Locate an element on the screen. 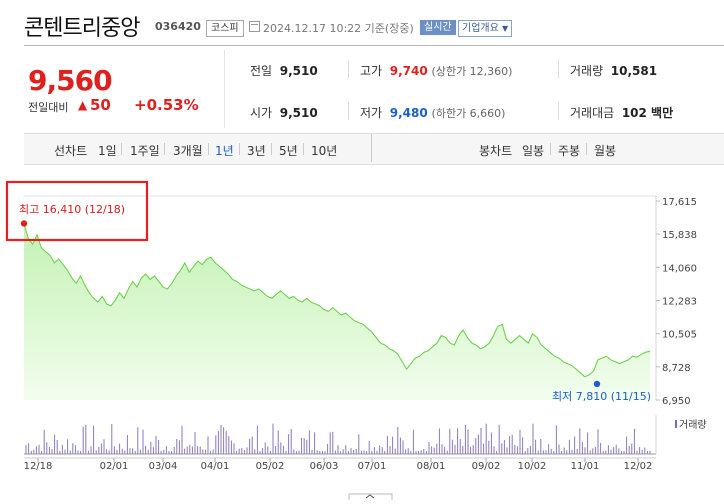 This screenshot has height=504, width=724. high-annotation: 최고 16,410 (12/18) is located at coordinates (72, 209).